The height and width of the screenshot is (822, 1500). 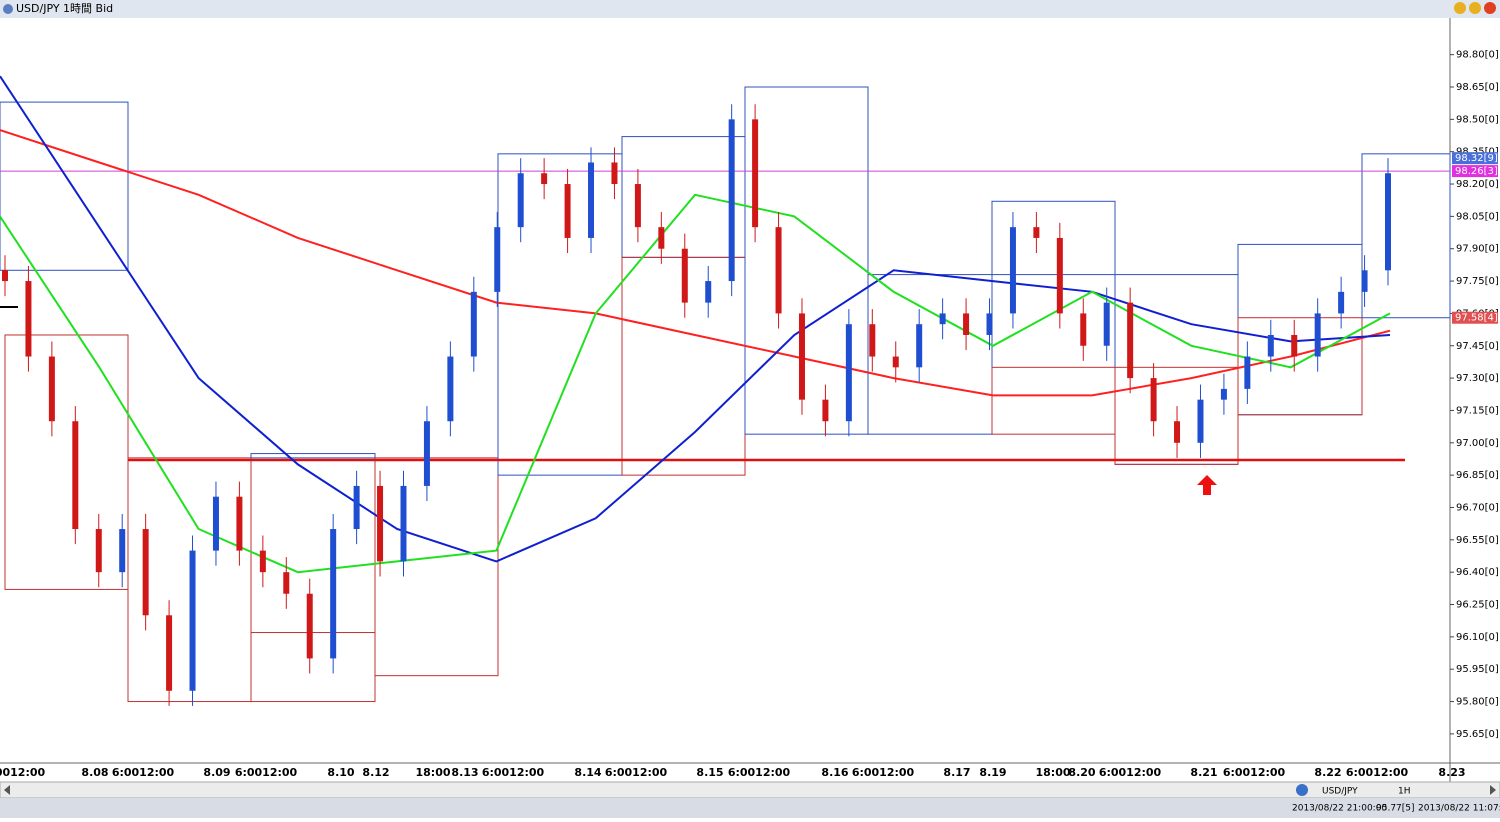 I want to click on y-tick-label: 97.30[0], so click(x=1477, y=378).